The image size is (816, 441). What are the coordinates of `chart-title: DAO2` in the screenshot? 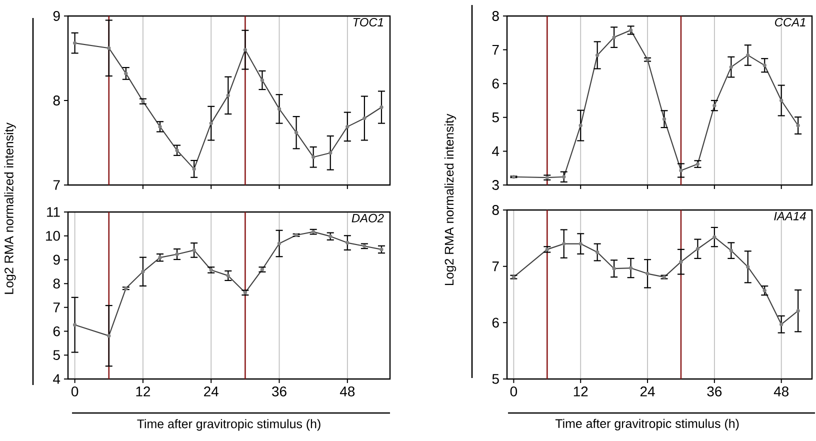 It's located at (368, 218).